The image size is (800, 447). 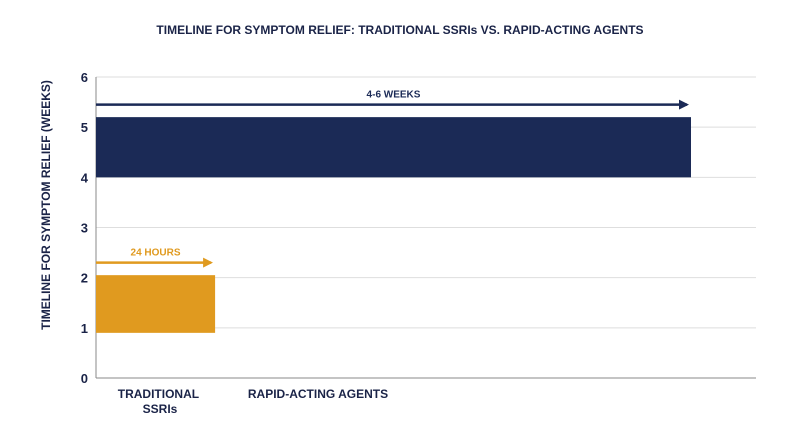 I want to click on y-tick-label: 3, so click(x=84, y=228).